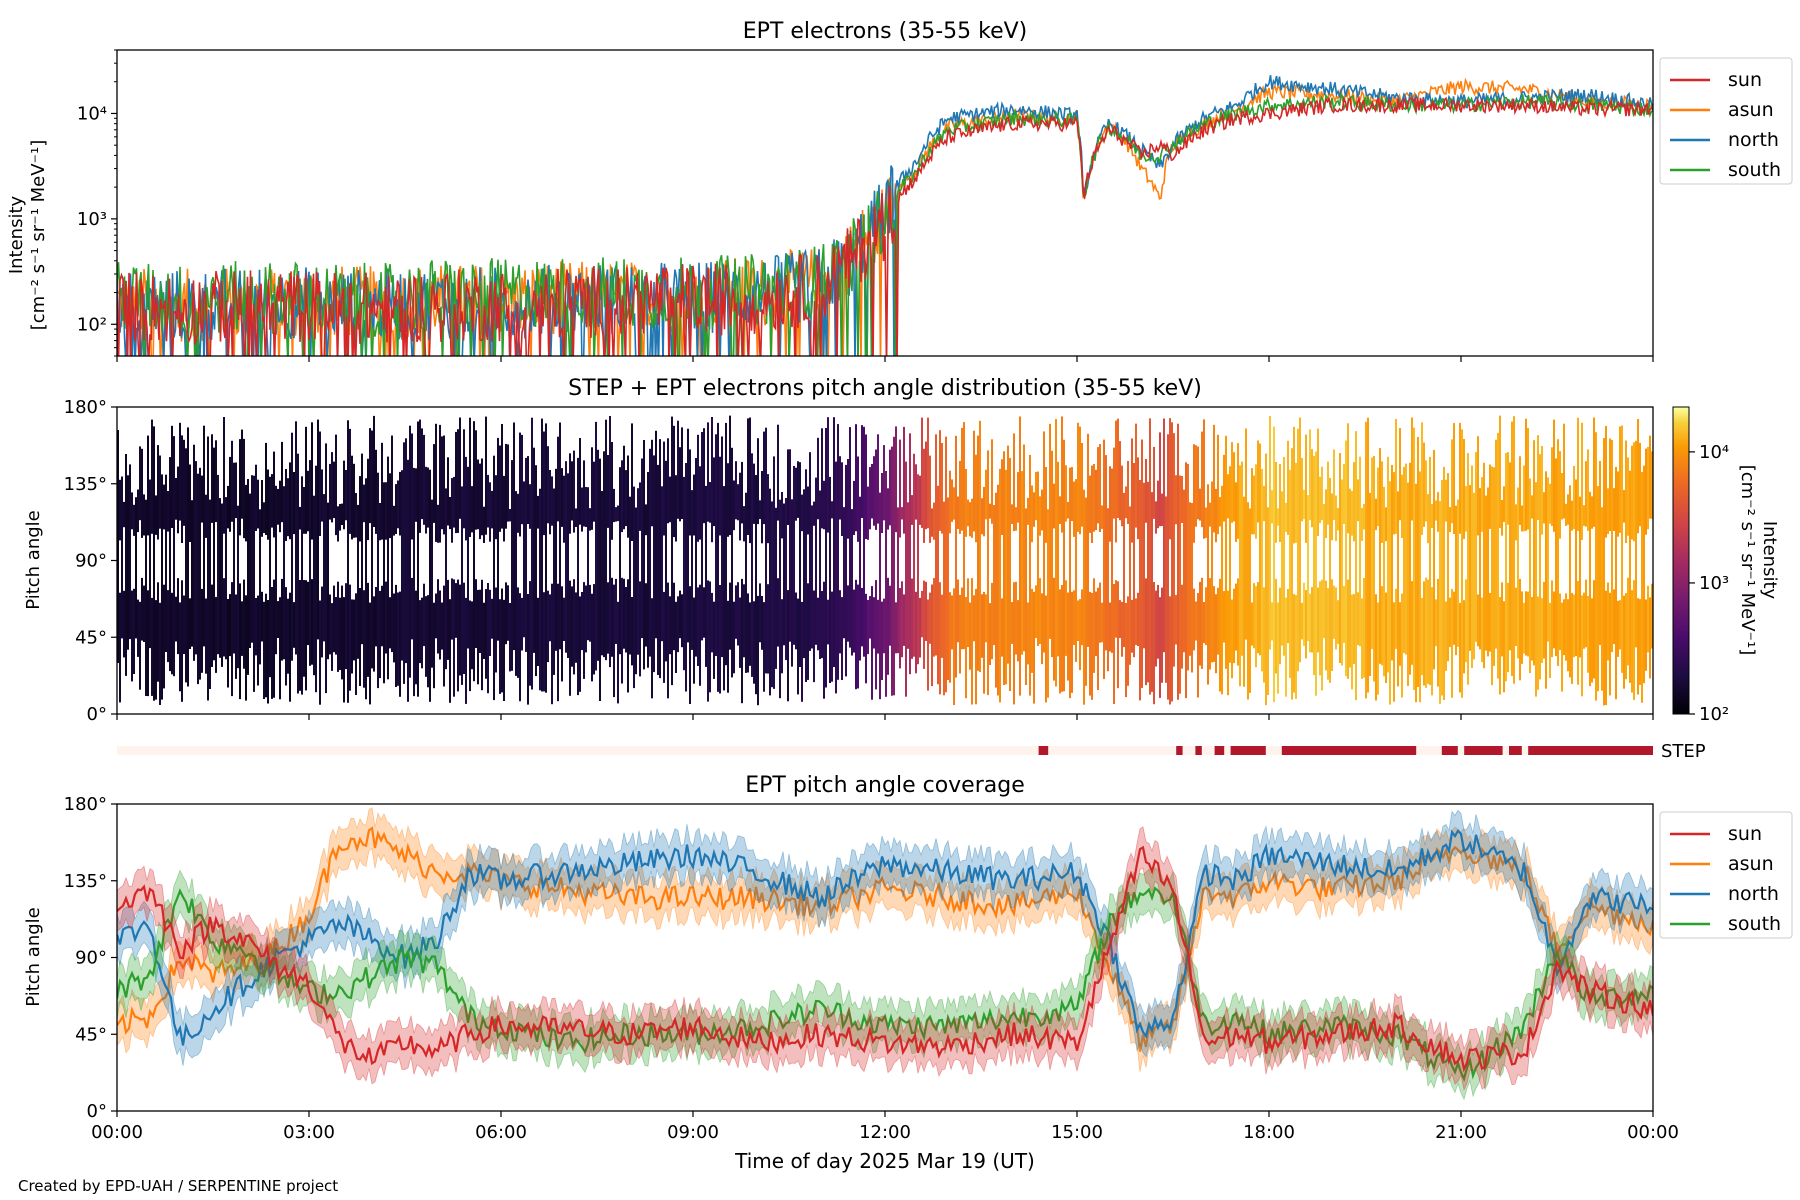 This screenshot has height=1200, width=1800. I want to click on step-active-intervals, so click(1345, 750).